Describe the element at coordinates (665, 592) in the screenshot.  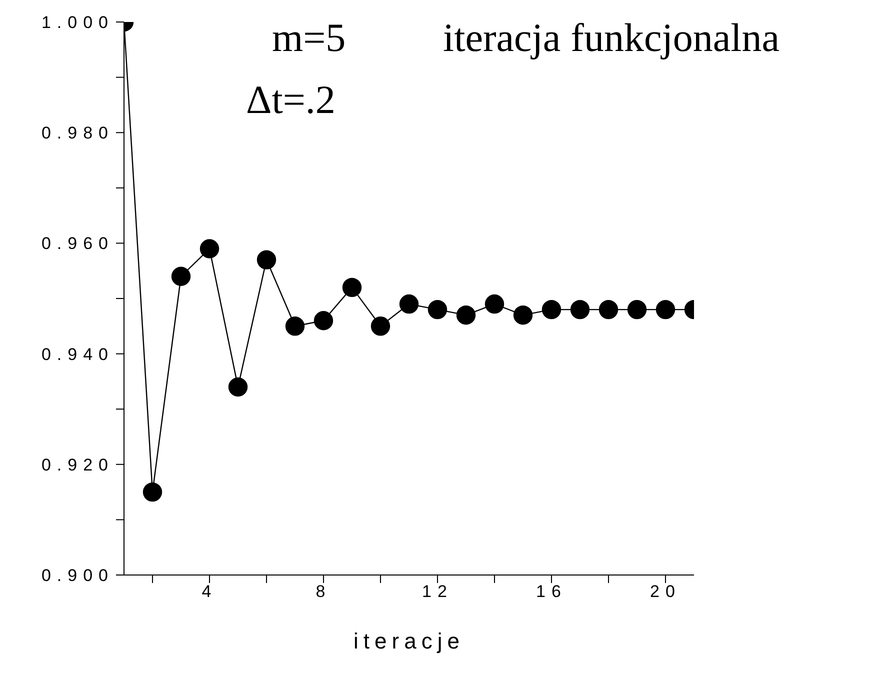
I see `x-tick-label: 20` at that location.